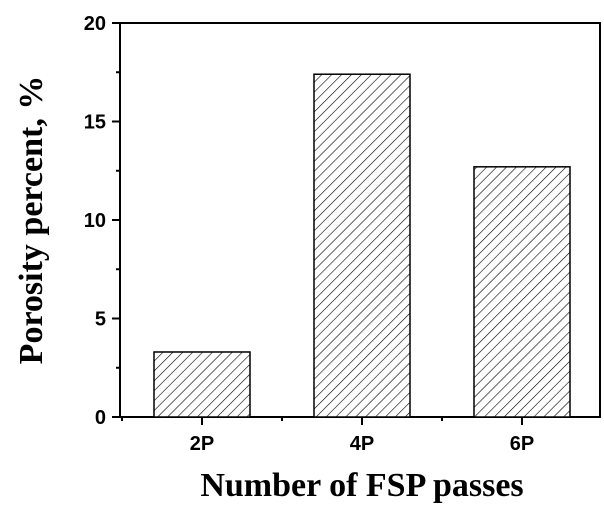 The height and width of the screenshot is (506, 604). Describe the element at coordinates (95, 123) in the screenshot. I see `y-tick-label: 15` at that location.